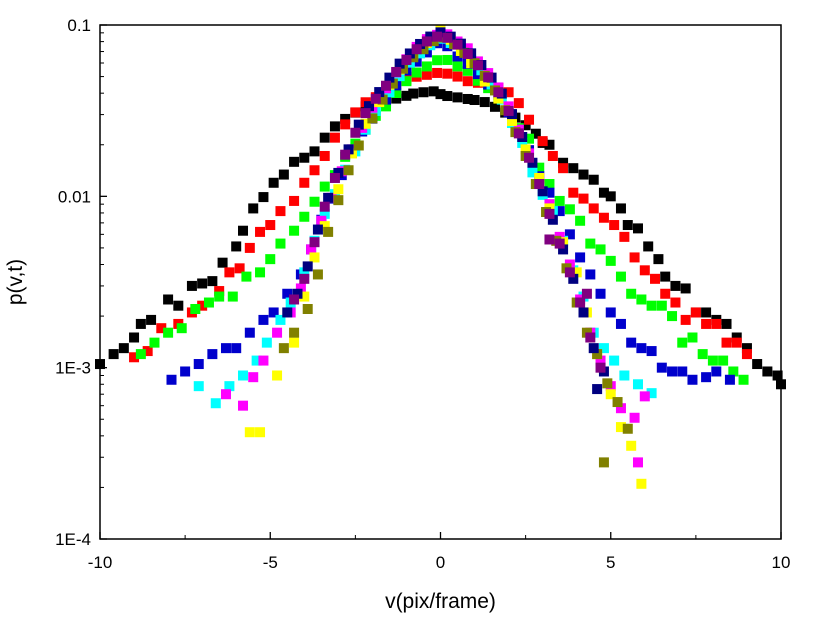  What do you see at coordinates (440, 601) in the screenshot?
I see `x-axis-title: v(pix/frame)` at bounding box center [440, 601].